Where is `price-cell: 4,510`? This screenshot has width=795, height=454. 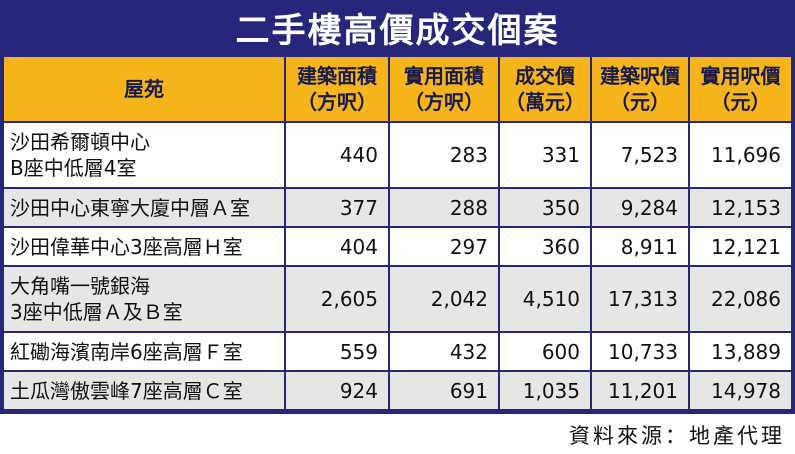 price-cell: 4,510 is located at coordinates (546, 298).